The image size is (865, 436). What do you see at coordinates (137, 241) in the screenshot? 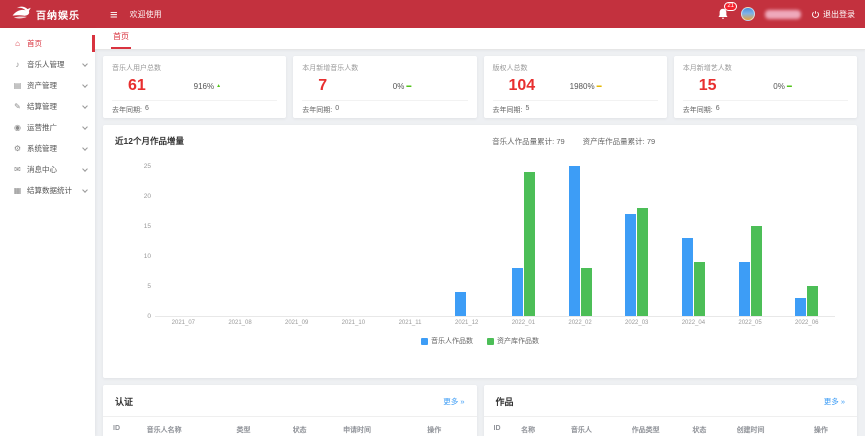
I see `y-axis: 0 5 10 15 20 25` at bounding box center [137, 241].